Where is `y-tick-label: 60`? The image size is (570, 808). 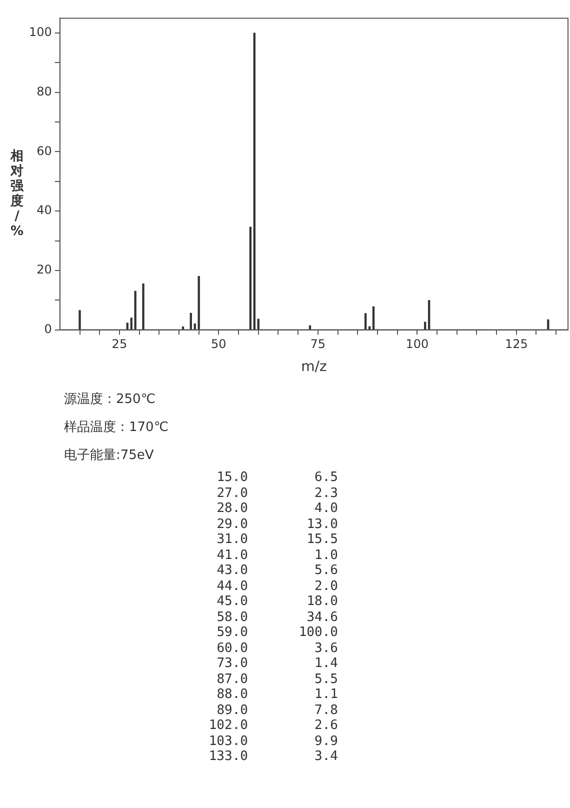 y-tick-label: 60 is located at coordinates (44, 151).